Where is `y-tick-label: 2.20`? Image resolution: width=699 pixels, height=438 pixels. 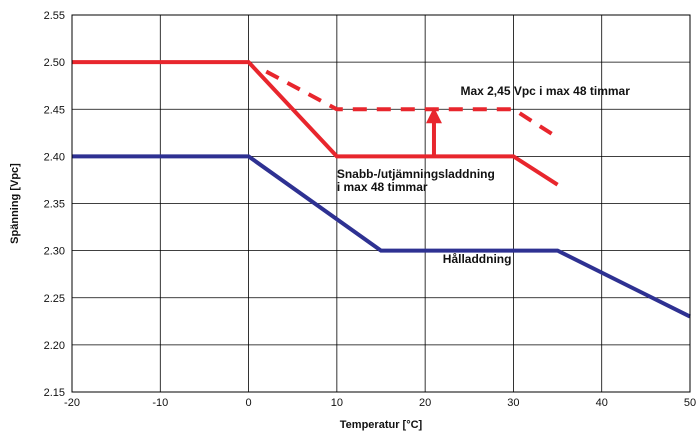 y-tick-label: 2.20 is located at coordinates (54, 346).